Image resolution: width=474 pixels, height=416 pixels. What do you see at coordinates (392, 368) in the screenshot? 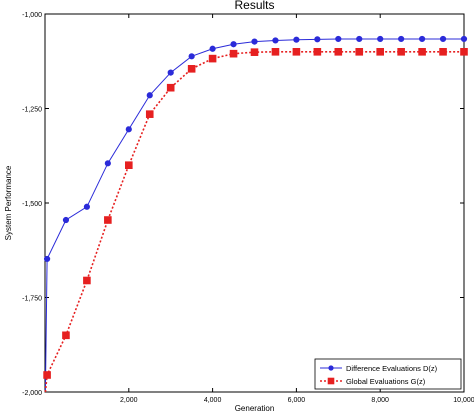
I see `legend-label-1: Difference Evaluations D(z)` at bounding box center [392, 368].